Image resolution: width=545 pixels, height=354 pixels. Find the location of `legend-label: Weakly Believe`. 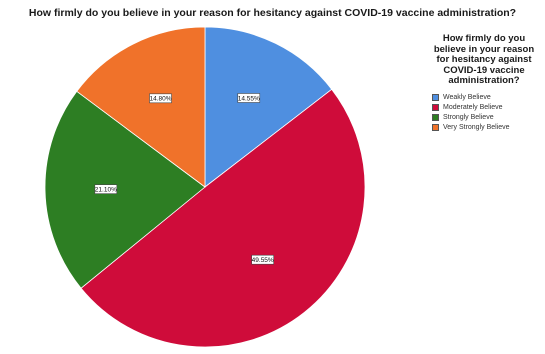

legend-label: Weakly Believe is located at coordinates (467, 97).